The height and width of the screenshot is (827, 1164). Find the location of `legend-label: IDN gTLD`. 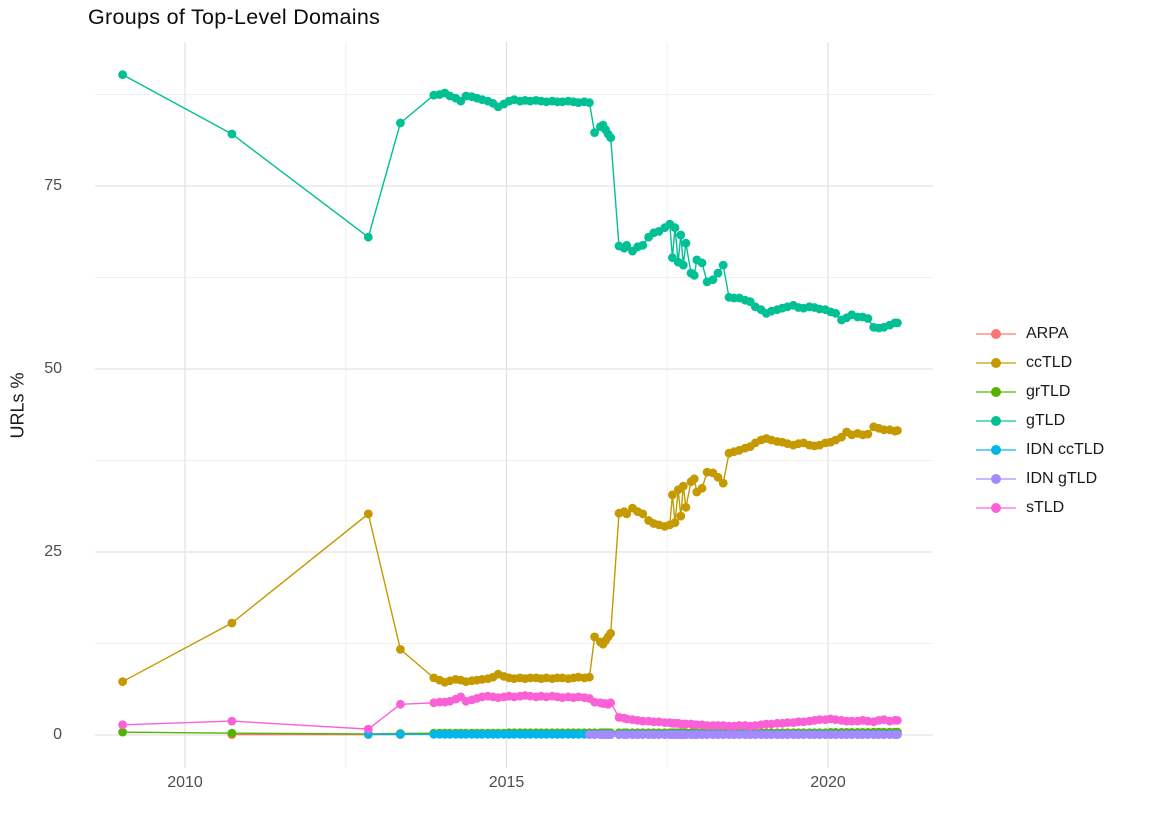

legend-label: IDN gTLD is located at coordinates (1062, 478).